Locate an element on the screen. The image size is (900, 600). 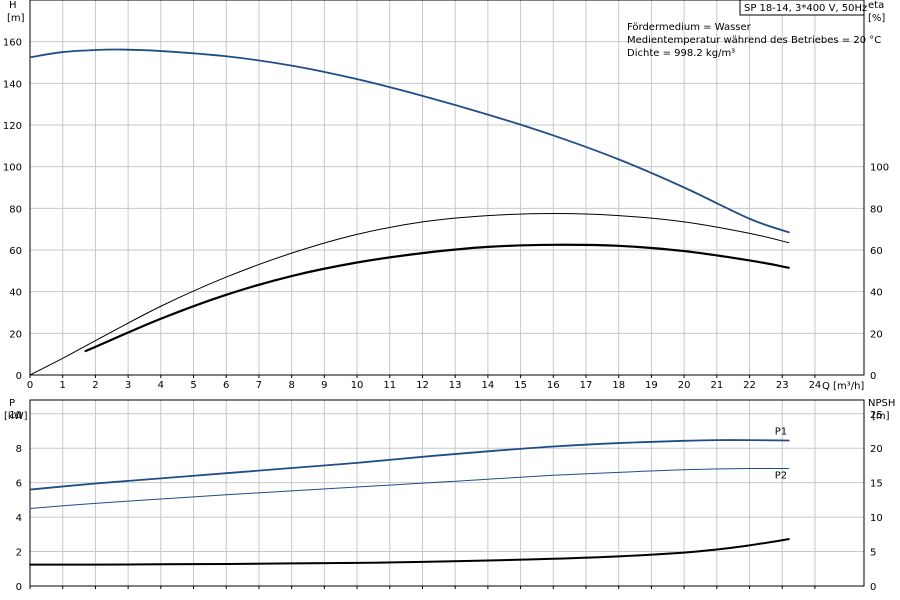
y2-tick-label: 5 is located at coordinates (873, 553).